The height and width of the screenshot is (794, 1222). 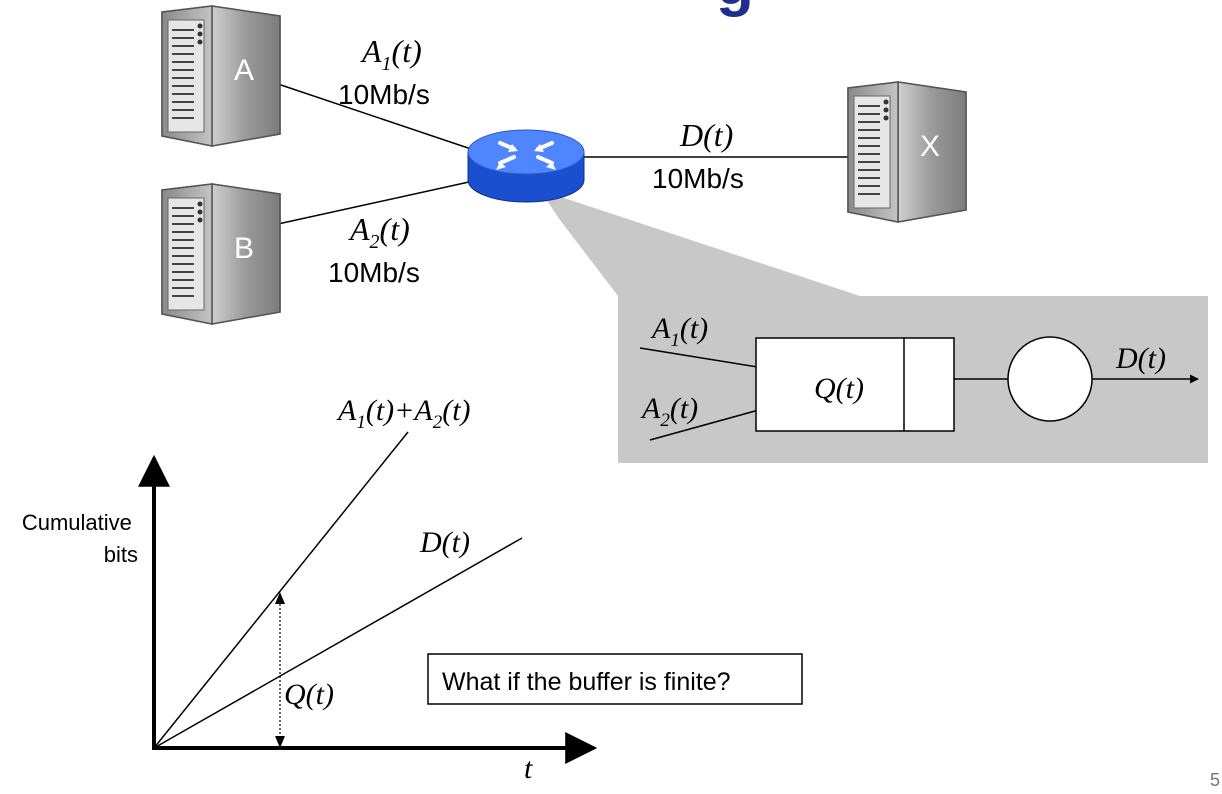 What do you see at coordinates (586, 682) in the screenshot?
I see `question-callout-text: What if the buffer is finite?` at bounding box center [586, 682].